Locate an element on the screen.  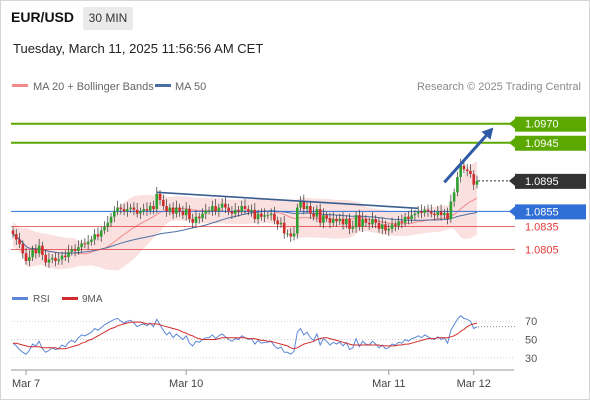
level-box-1.0855 is located at coordinates (550, 212).